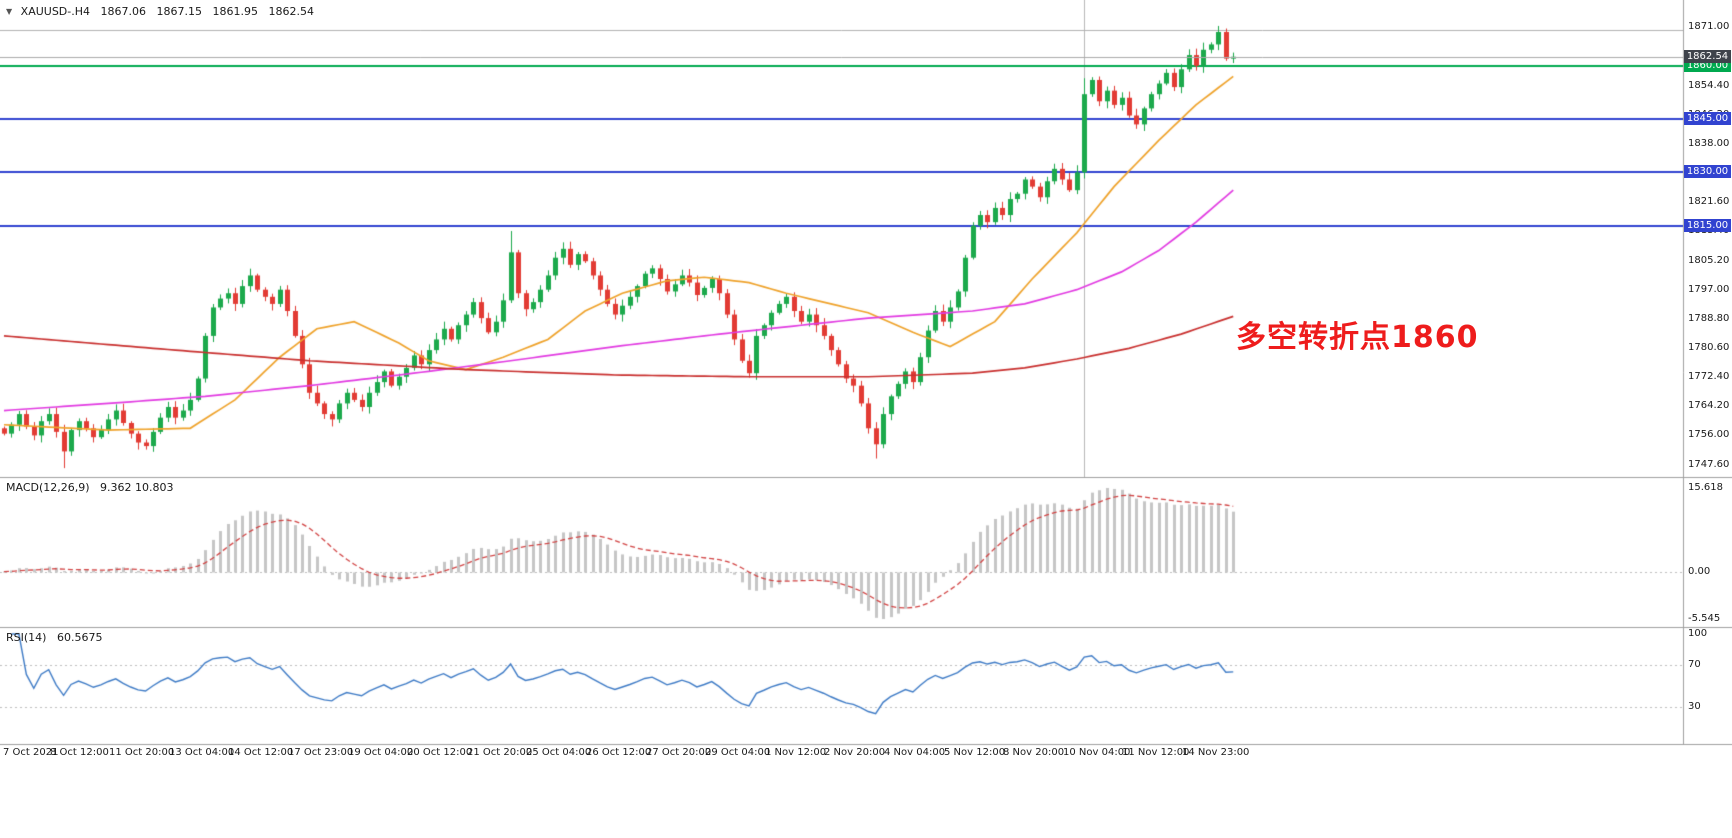 The height and width of the screenshot is (838, 1732). Describe the element at coordinates (1156, 752) in the screenshot. I see `time-axis-label: 11 Nov 12:00` at that location.